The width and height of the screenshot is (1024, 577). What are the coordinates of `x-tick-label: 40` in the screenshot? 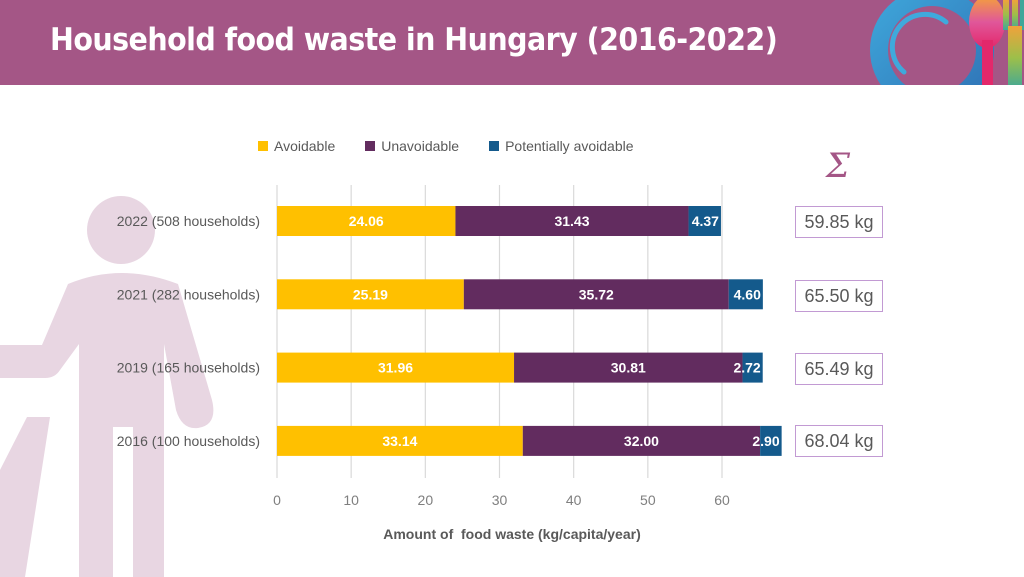 It's located at (574, 500).